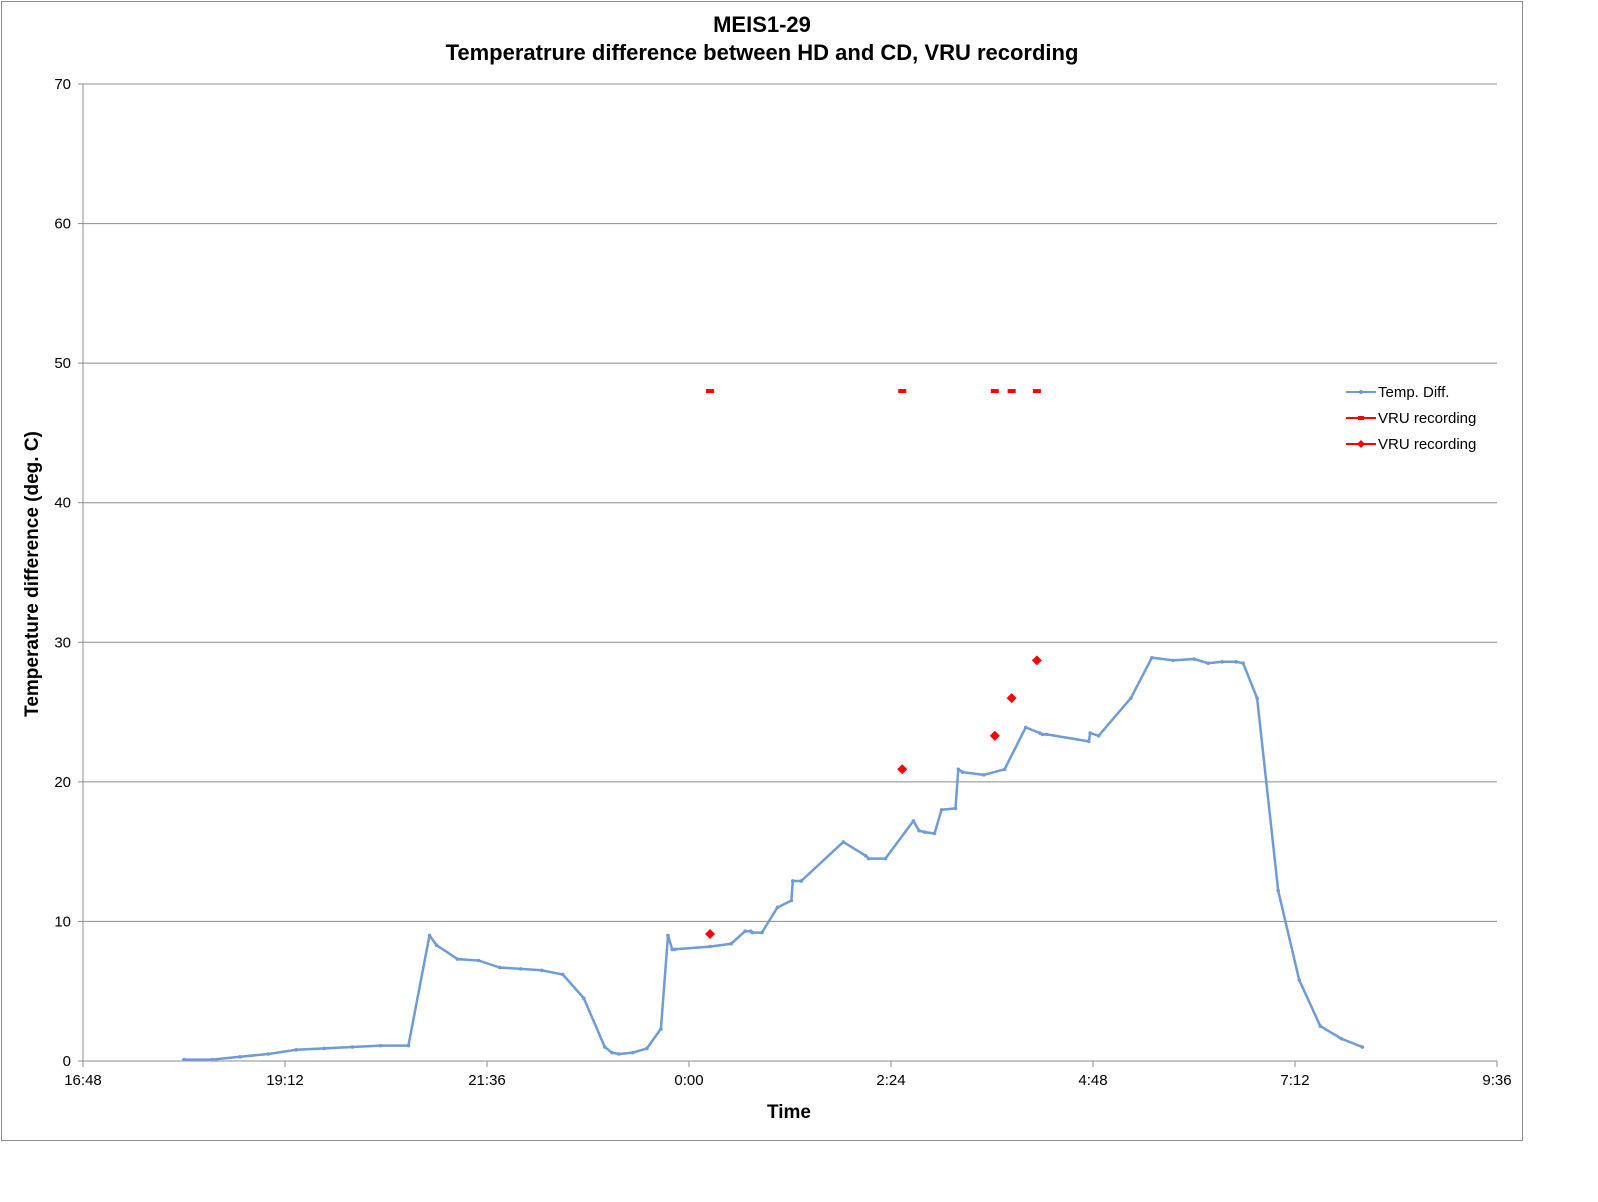 The width and height of the screenshot is (1598, 1202). I want to click on legend: Temp. Diff. VRU recording VRU recording, so click(1411, 418).